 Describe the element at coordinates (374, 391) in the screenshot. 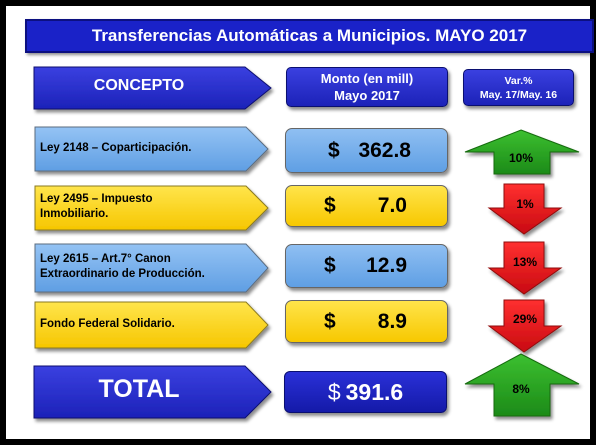

I see `total-amount-value: 391.6` at that location.